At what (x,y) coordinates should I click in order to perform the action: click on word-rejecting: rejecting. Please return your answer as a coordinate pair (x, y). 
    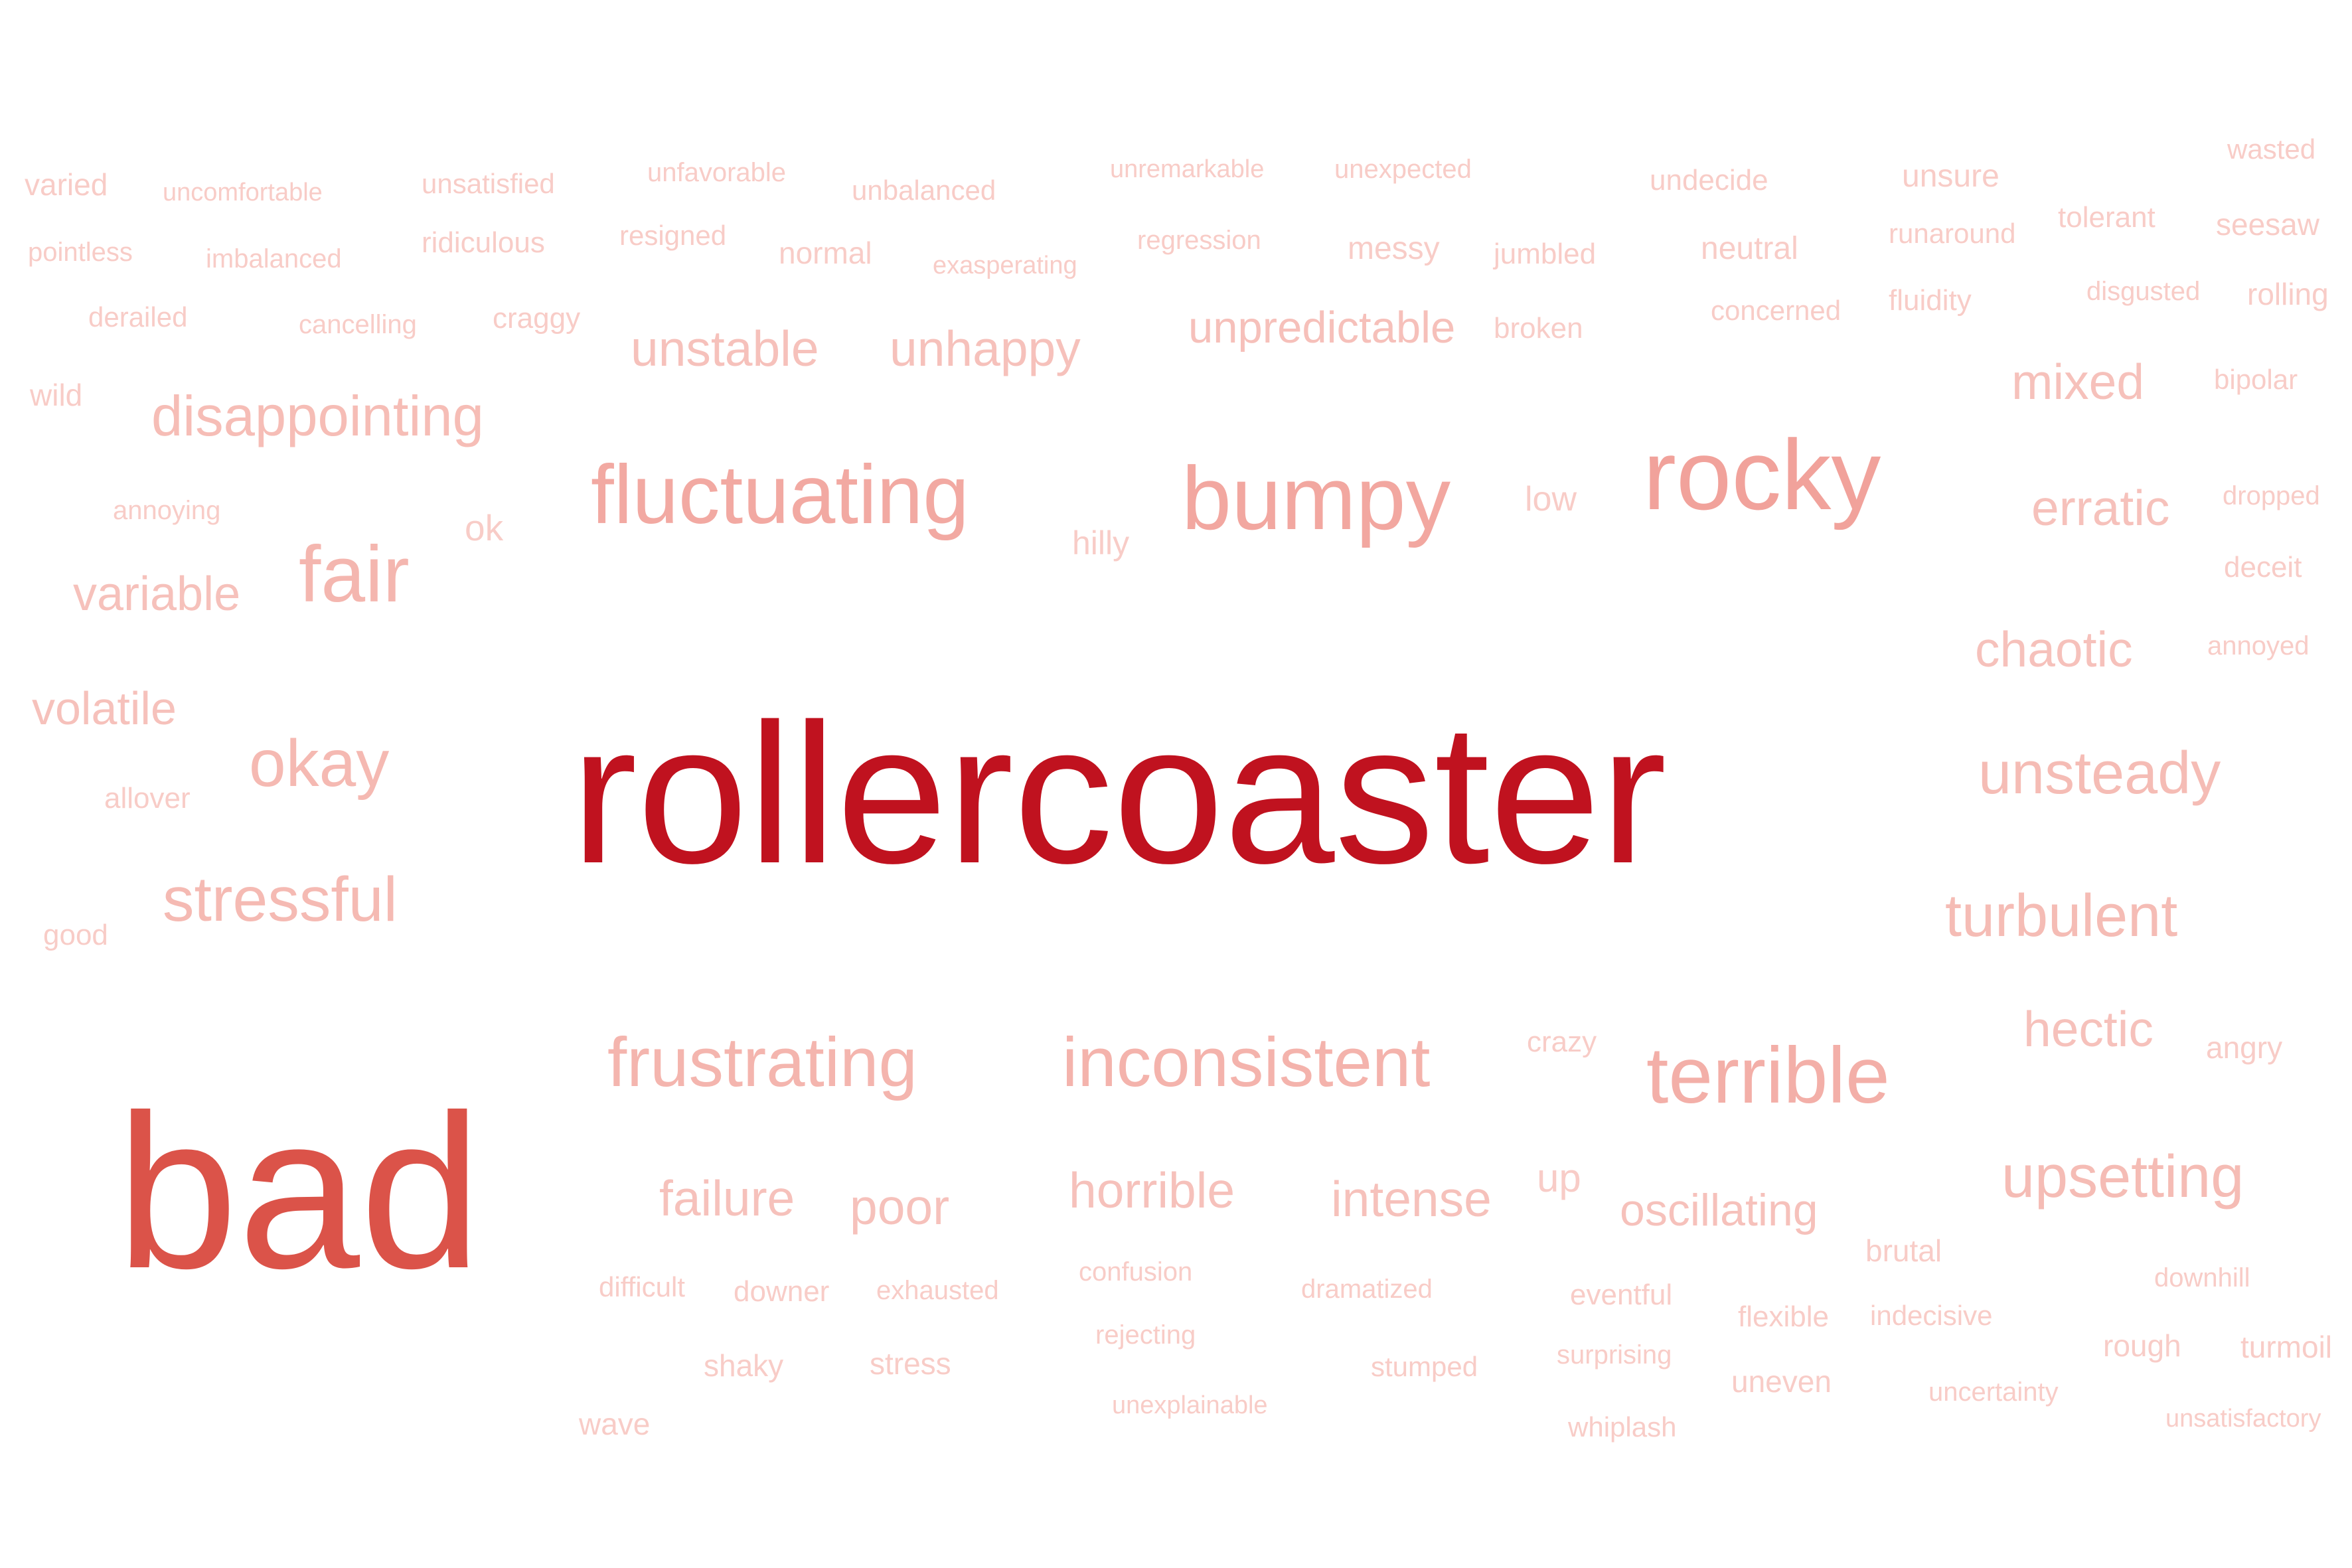
    Looking at the image, I should click on (1145, 1335).